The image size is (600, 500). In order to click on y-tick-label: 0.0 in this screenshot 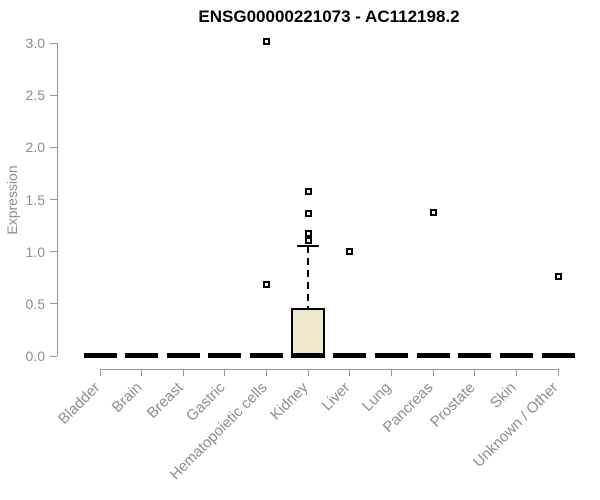, I will do `click(35, 356)`.